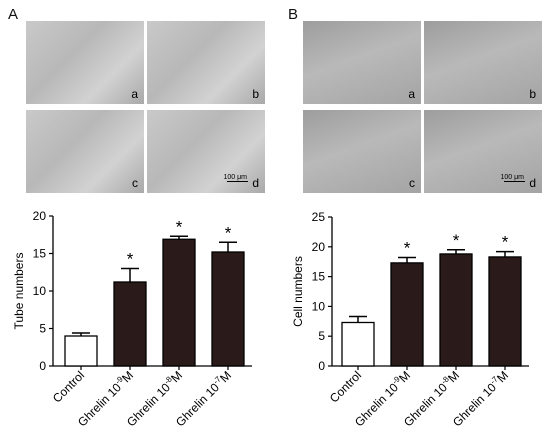 The height and width of the screenshot is (435, 550). What do you see at coordinates (483, 151) in the screenshot?
I see `micrograph-b-d: 100 μm d` at bounding box center [483, 151].